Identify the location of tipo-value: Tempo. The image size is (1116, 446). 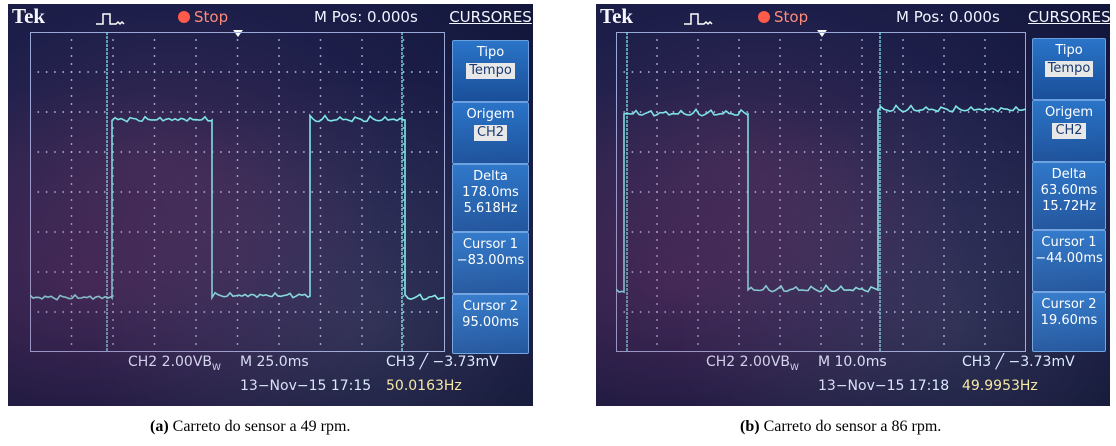
(490, 71).